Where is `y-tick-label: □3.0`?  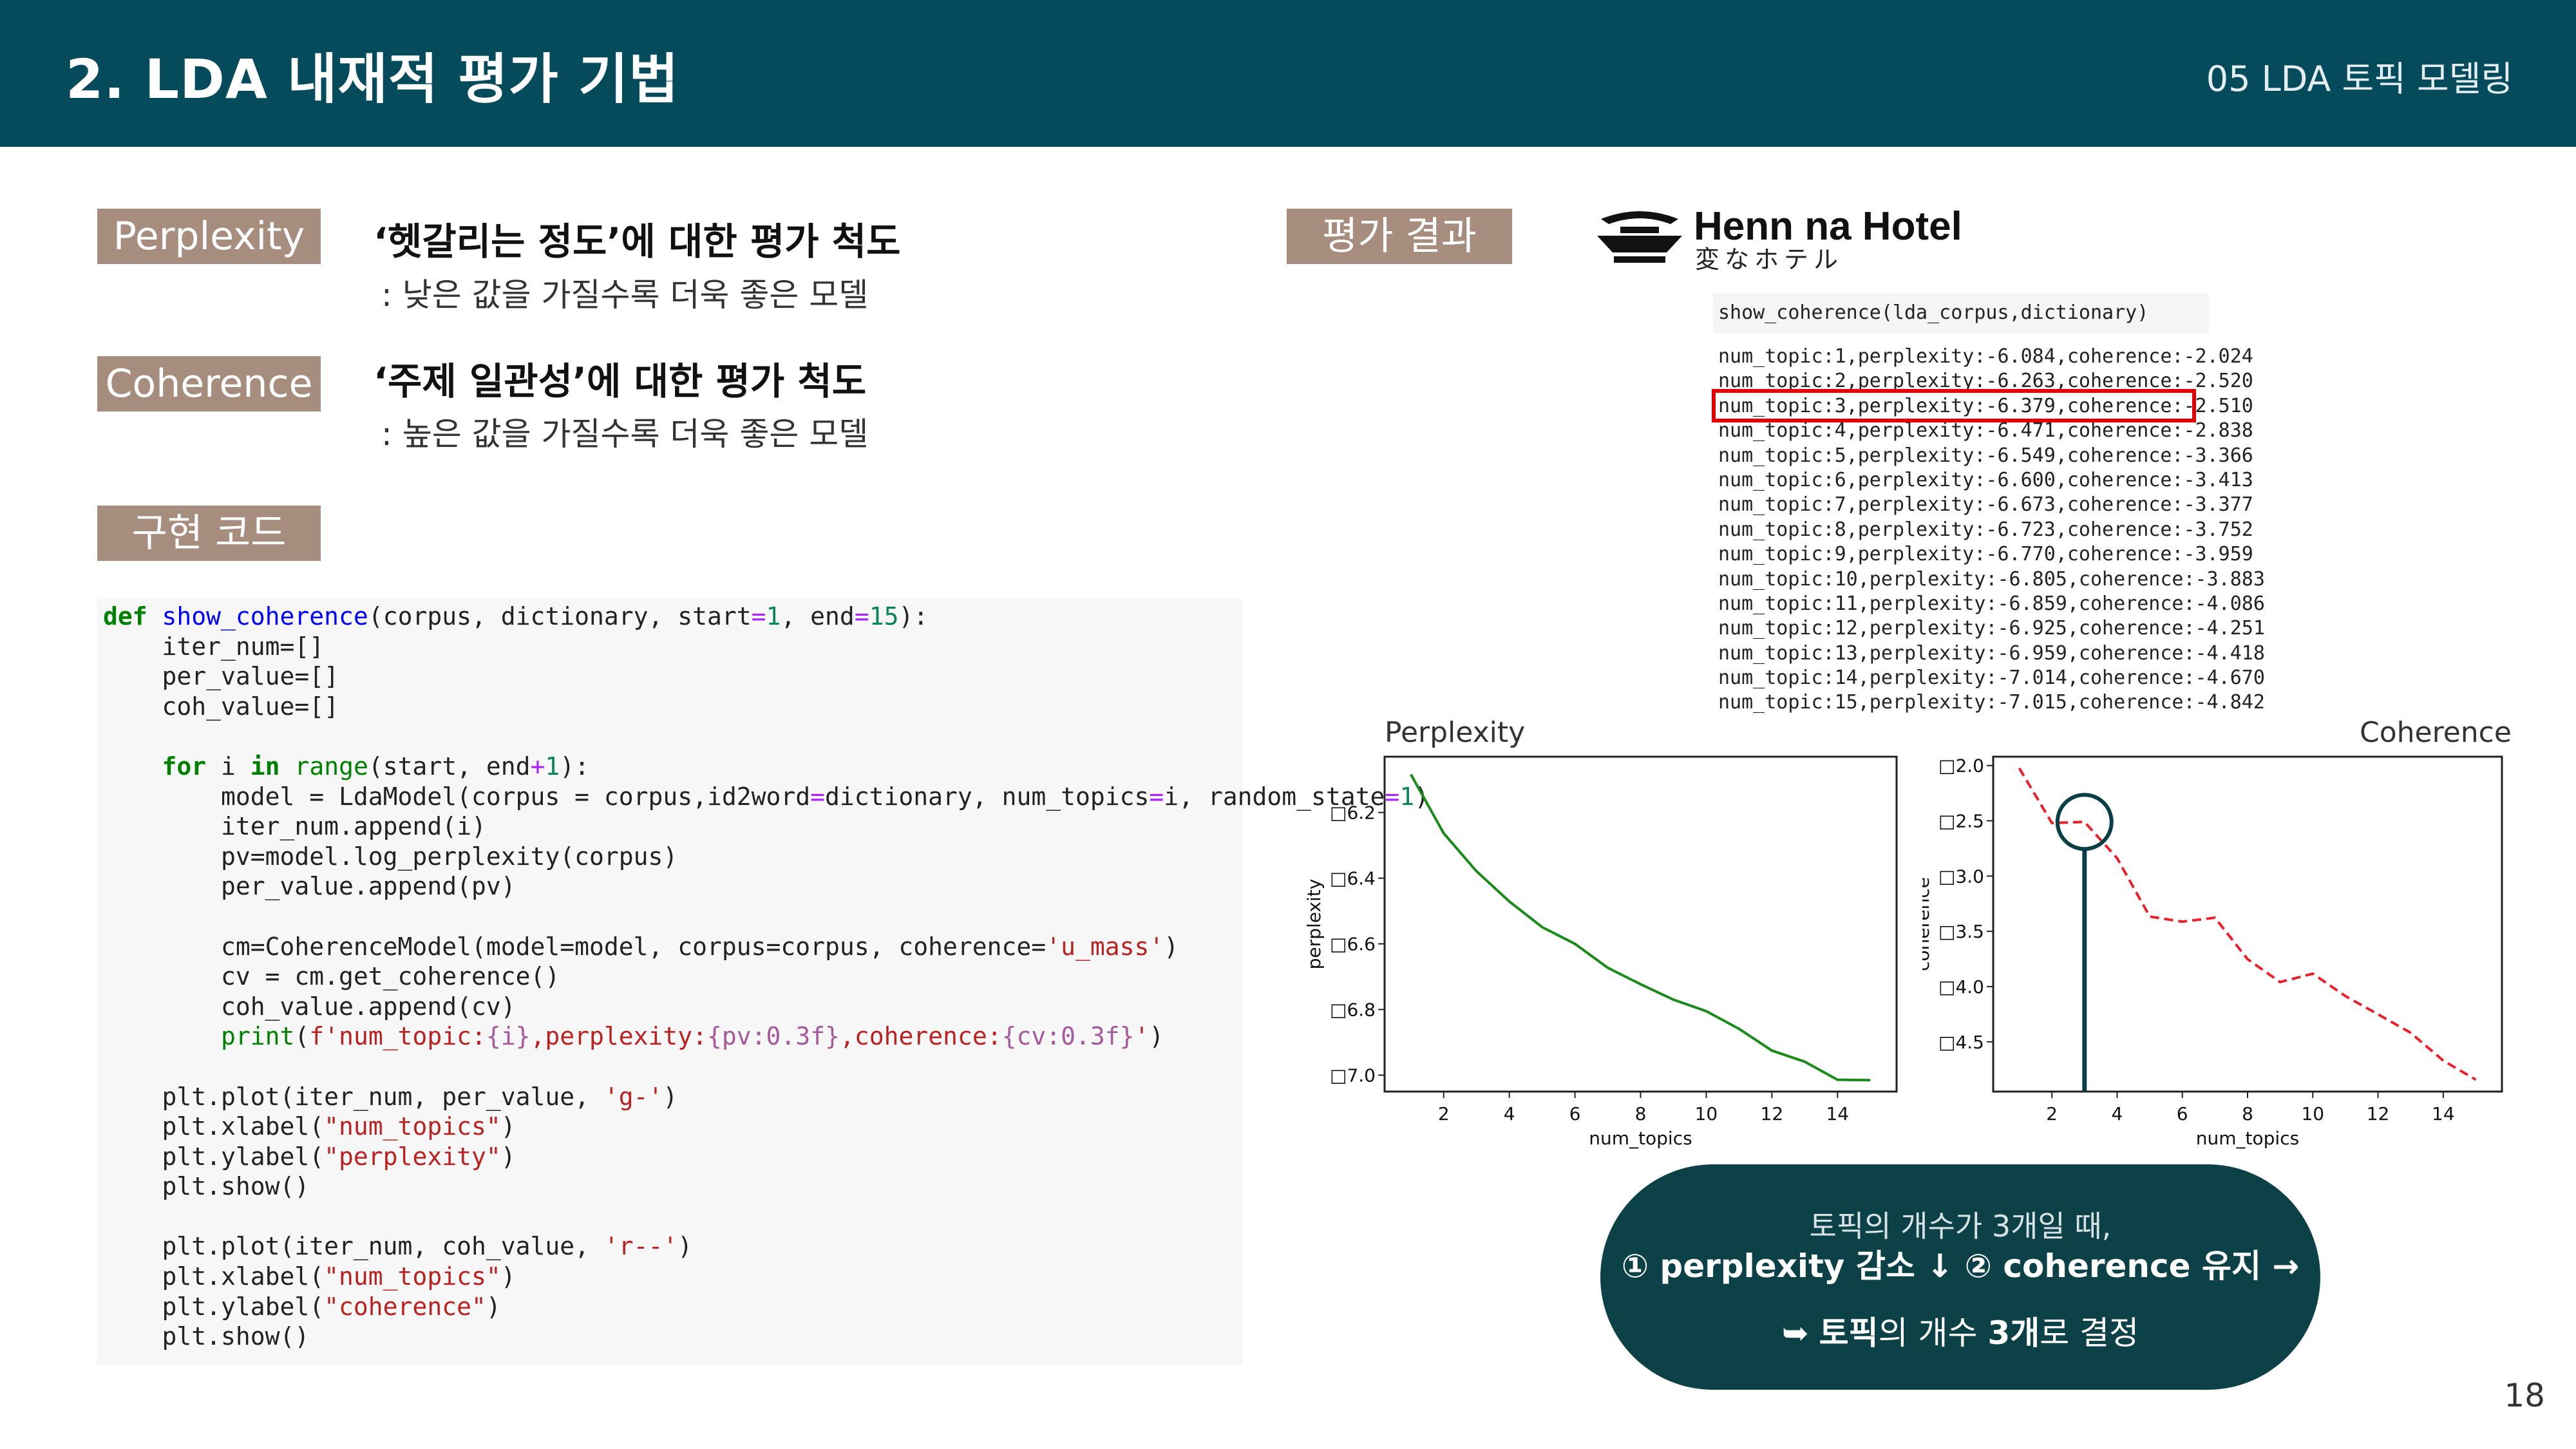 y-tick-label: □3.0 is located at coordinates (1961, 877).